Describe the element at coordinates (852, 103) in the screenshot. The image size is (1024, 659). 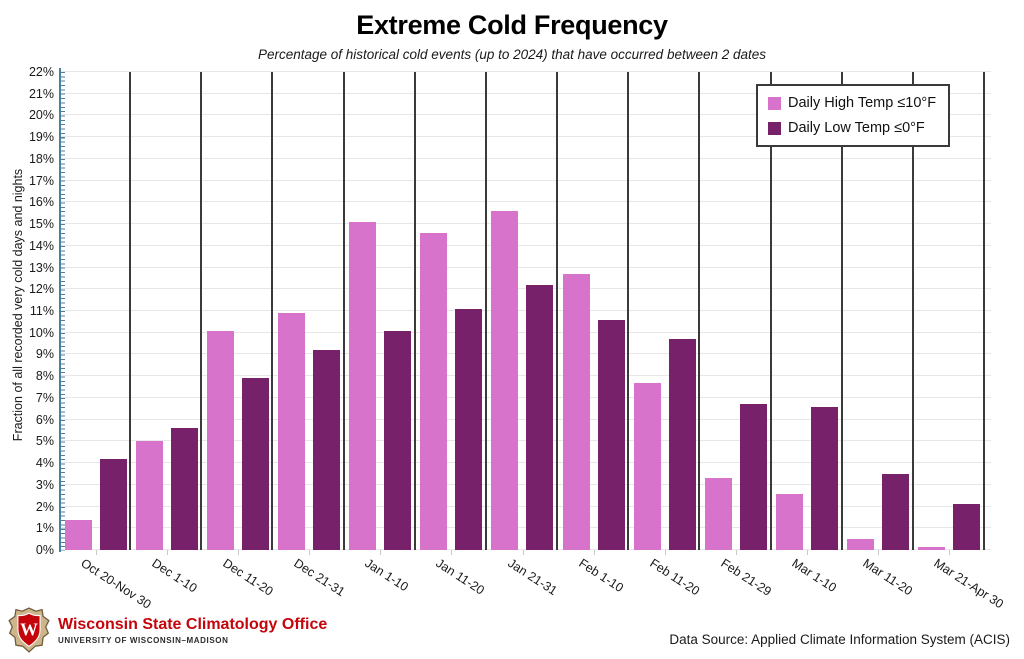
I see `legend-item-daily-high-temp-10-f: Daily High Temp ≤10°F` at that location.